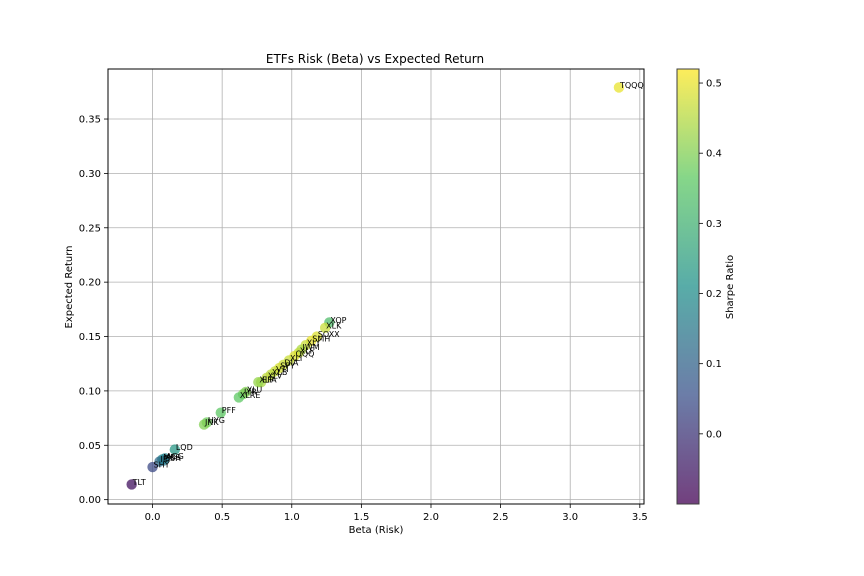 Image resolution: width=864 pixels, height=576 pixels. I want to click on point-label: XLU, so click(255, 389).